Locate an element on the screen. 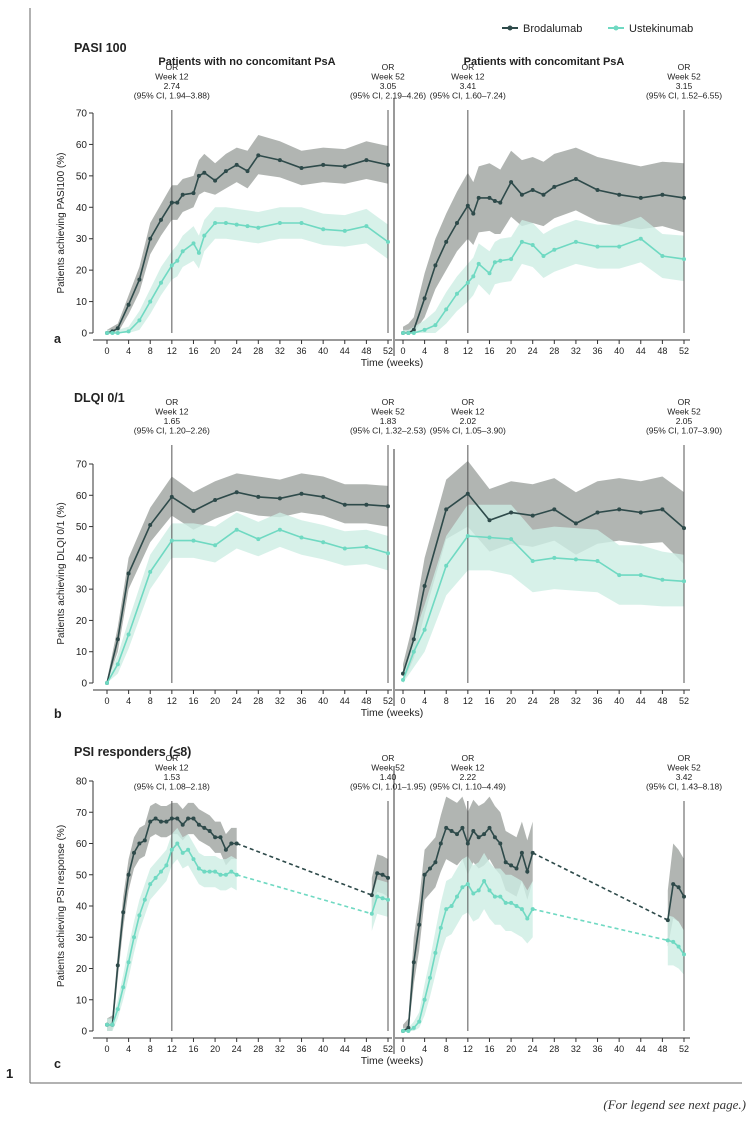 The image size is (749, 1126). panel-c-psa-or-week52-text-2: 3.42 is located at coordinates (684, 777).